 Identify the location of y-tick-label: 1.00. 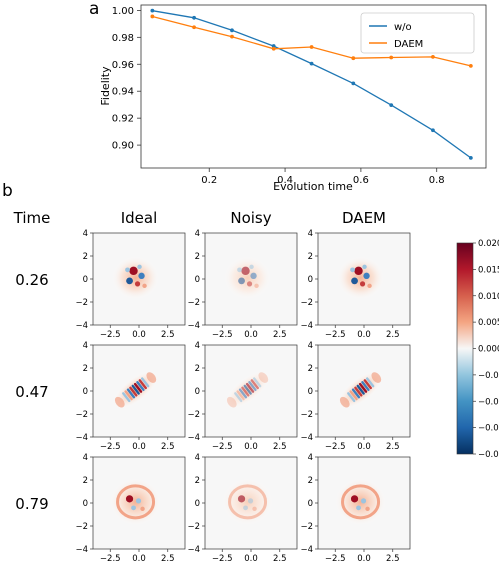
(123, 11).